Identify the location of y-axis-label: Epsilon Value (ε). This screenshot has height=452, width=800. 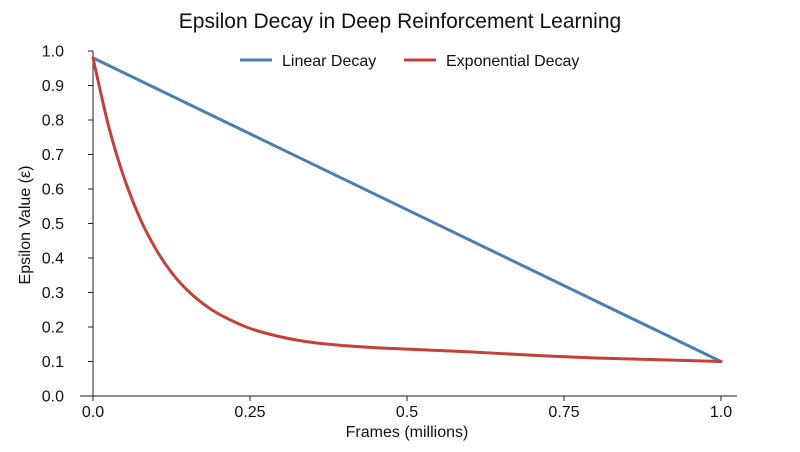
(25, 225).